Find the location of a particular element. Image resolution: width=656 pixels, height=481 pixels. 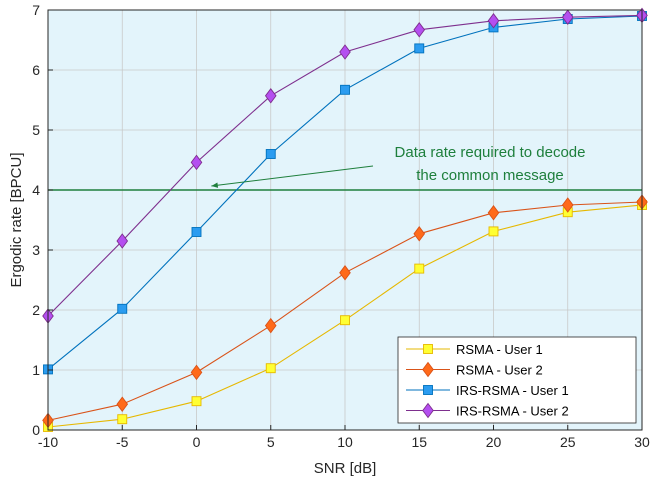

x-tick-label: 20 is located at coordinates (494, 442).